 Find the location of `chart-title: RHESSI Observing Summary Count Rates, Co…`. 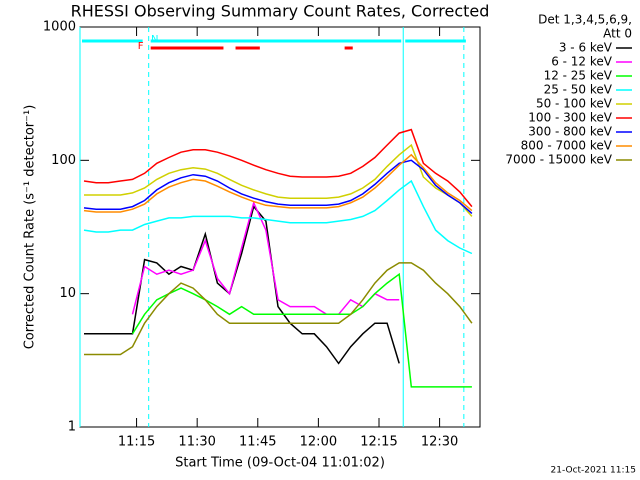

chart-title: RHESSI Observing Summary Count Rates, Co… is located at coordinates (280, 11).